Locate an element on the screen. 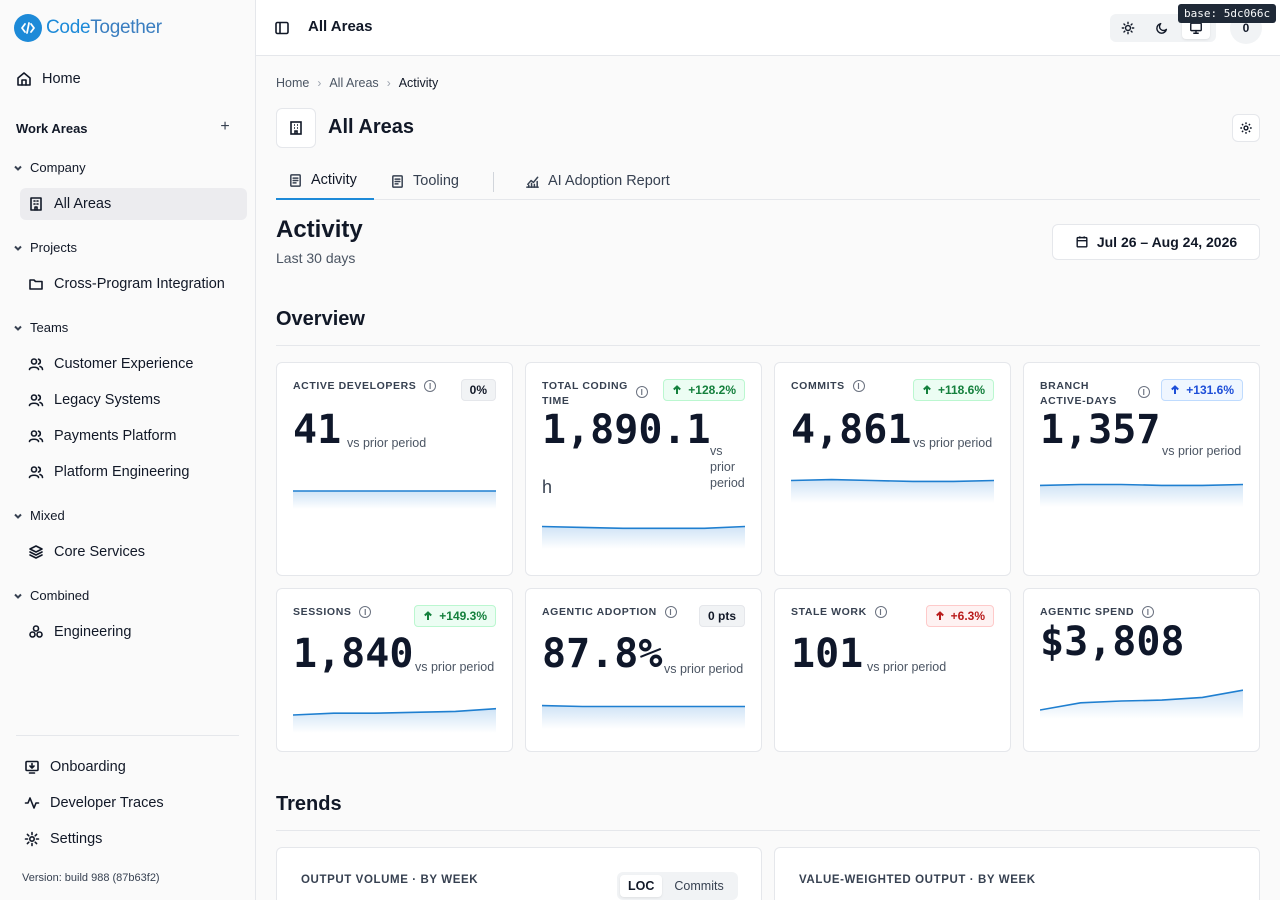 Image resolution: width=1280 pixels, height=900 pixels. group-company-label: Company is located at coordinates (58, 167).